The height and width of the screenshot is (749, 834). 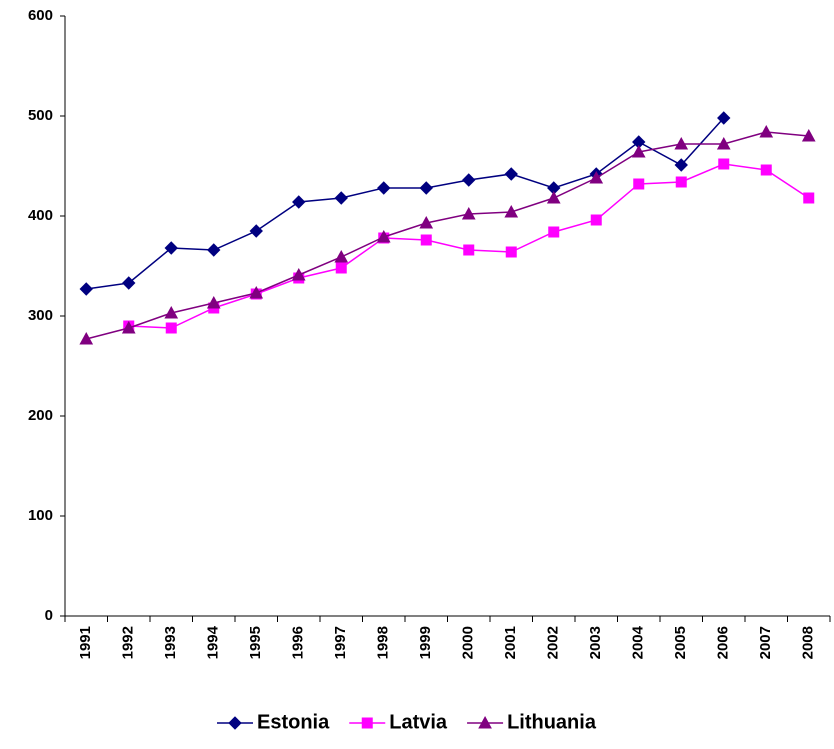 What do you see at coordinates (40, 15) in the screenshot?
I see `y-tick-label: 600` at bounding box center [40, 15].